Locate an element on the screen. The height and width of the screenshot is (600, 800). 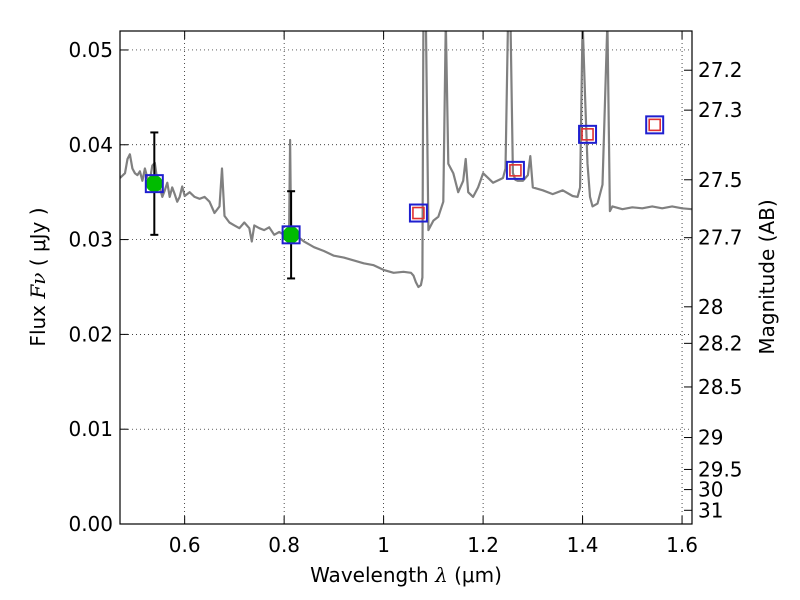
y2-tick-label: 28.2 is located at coordinates (720, 343).